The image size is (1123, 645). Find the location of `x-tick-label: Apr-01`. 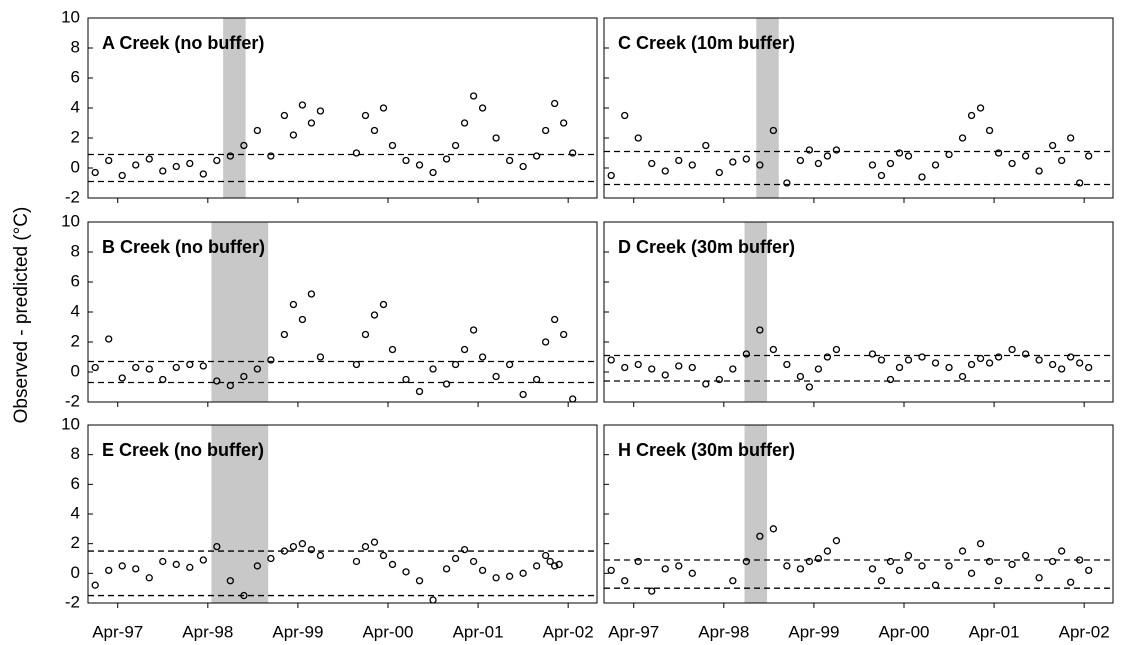

x-tick-label: Apr-01 is located at coordinates (994, 631).